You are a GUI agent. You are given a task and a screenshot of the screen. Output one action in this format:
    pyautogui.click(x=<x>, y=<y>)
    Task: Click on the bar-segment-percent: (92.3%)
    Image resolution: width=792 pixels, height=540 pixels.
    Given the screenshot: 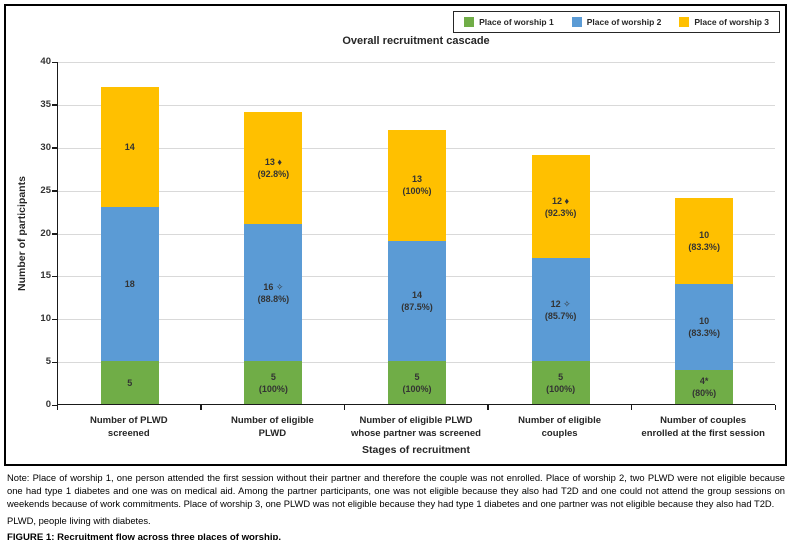 What is the action you would take?
    pyautogui.click(x=560, y=212)
    